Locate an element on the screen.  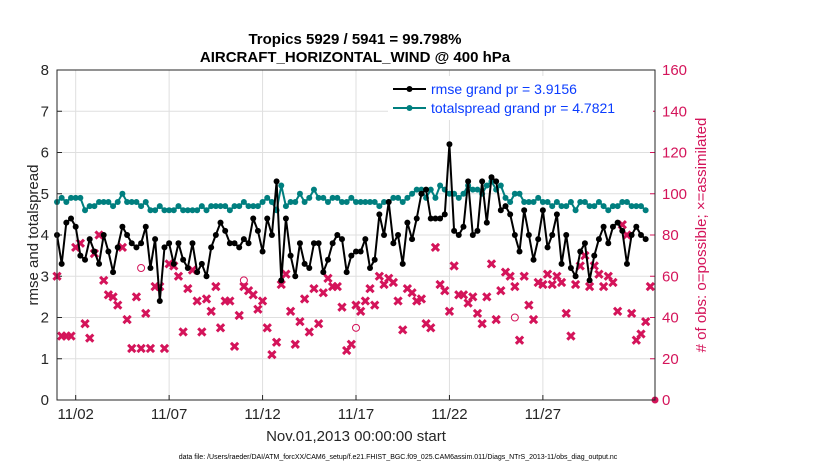
y-tick-label-left: 6 is located at coordinates (45, 153).